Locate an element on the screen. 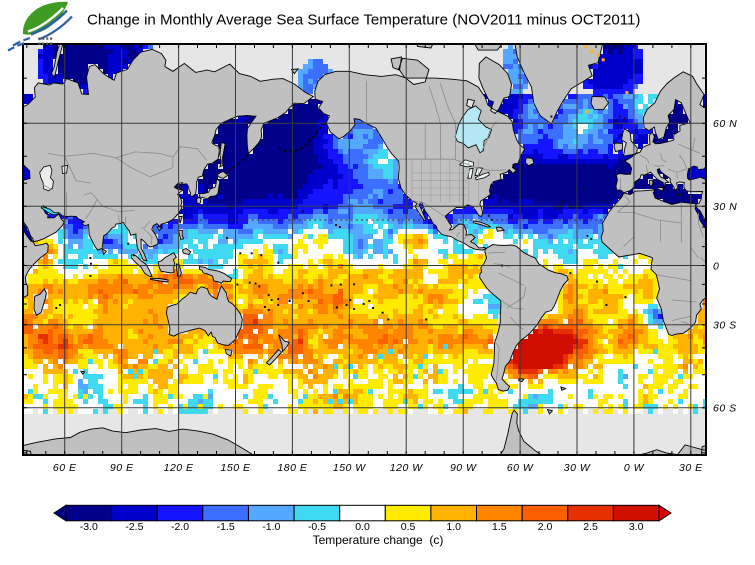 Image resolution: width=755 pixels, height=565 pixels. svg-text: 30 S is located at coordinates (725, 326).